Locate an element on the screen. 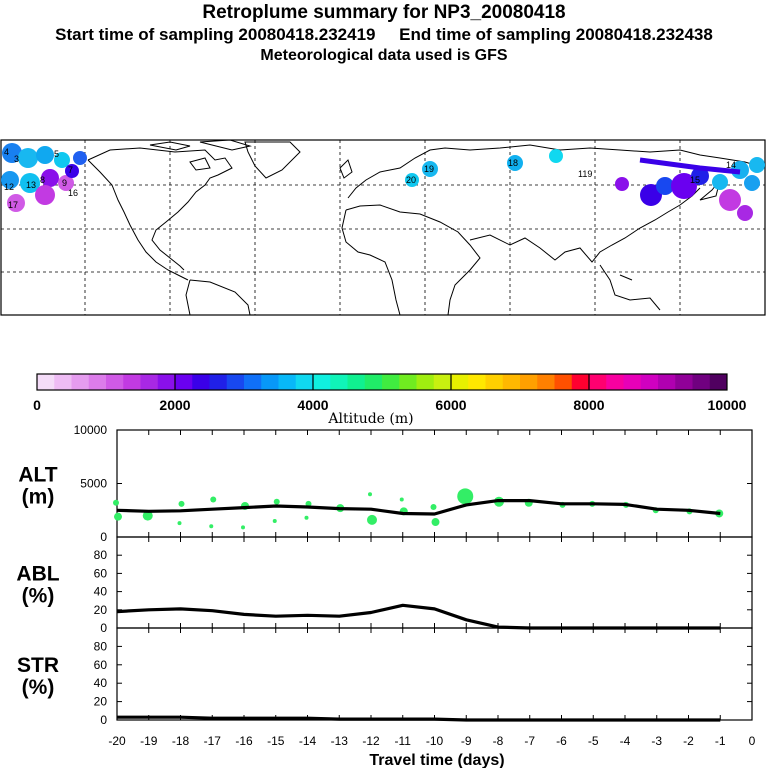 This screenshot has height=768, width=768. x-tick-label: -5 is located at coordinates (593, 741).